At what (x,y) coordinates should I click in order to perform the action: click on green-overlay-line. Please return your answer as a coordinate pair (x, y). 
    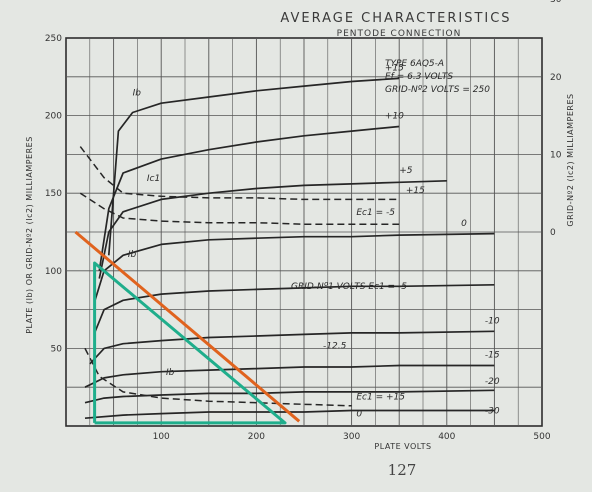
    Looking at the image, I should click on (190, 343).